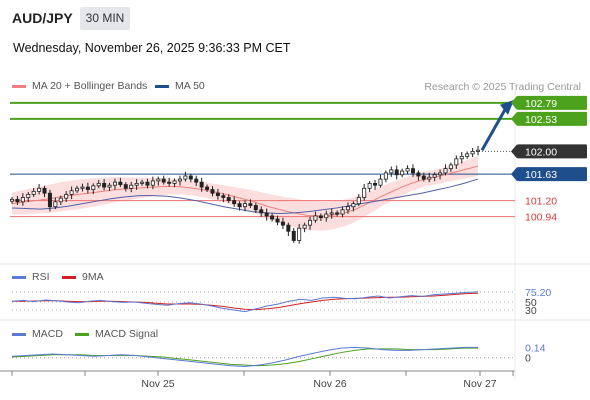  Describe the element at coordinates (105, 18) in the screenshot. I see `timeframe-button: 30 MIN` at that location.